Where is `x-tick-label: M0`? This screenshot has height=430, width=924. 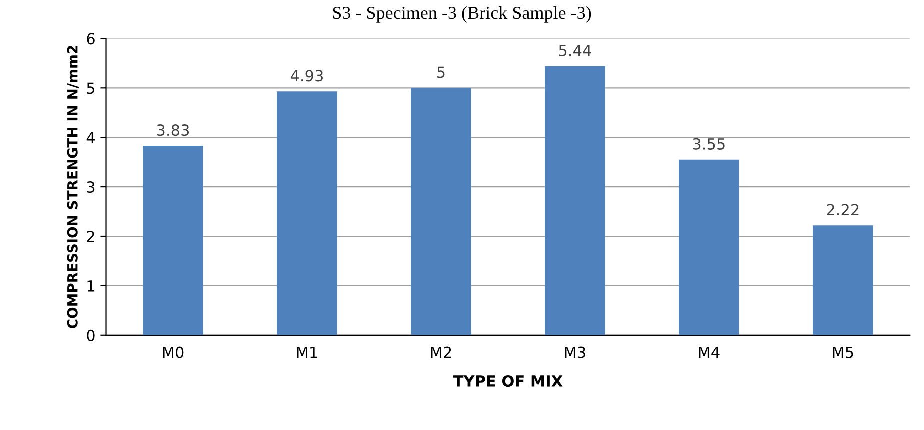
x-tick-label: M0 is located at coordinates (173, 352).